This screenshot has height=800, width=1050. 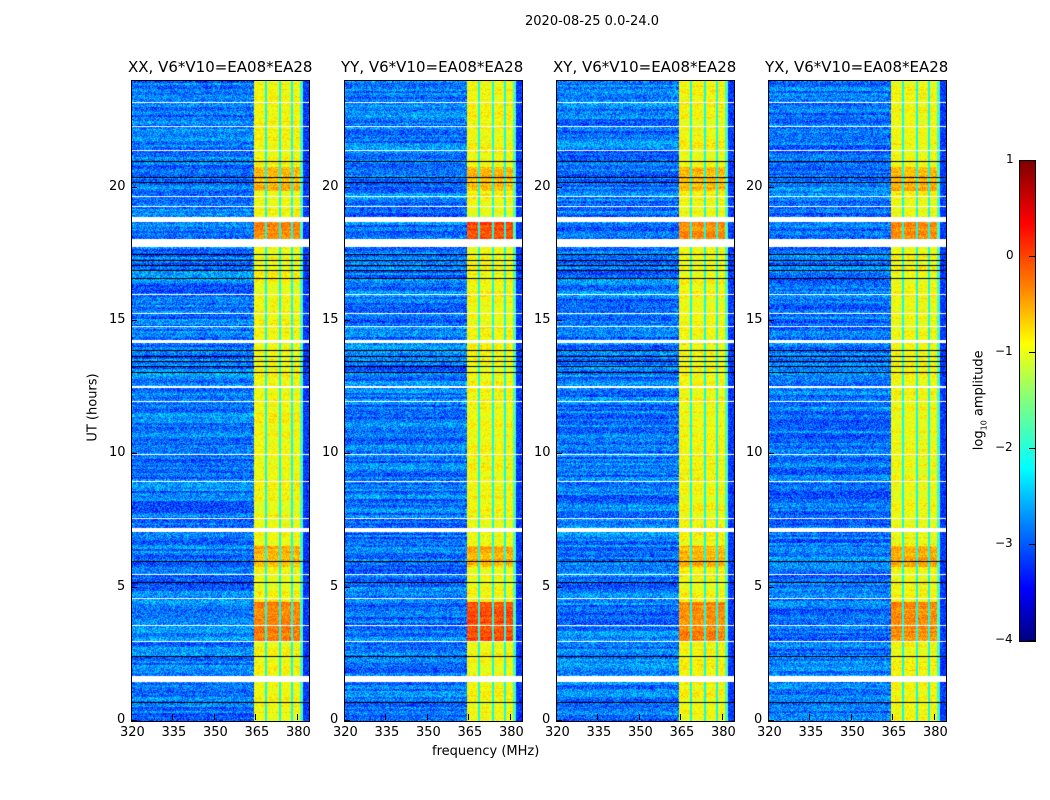 I want to click on panel-title: YY, V6*V10=EA08*EA28, so click(x=432, y=67).